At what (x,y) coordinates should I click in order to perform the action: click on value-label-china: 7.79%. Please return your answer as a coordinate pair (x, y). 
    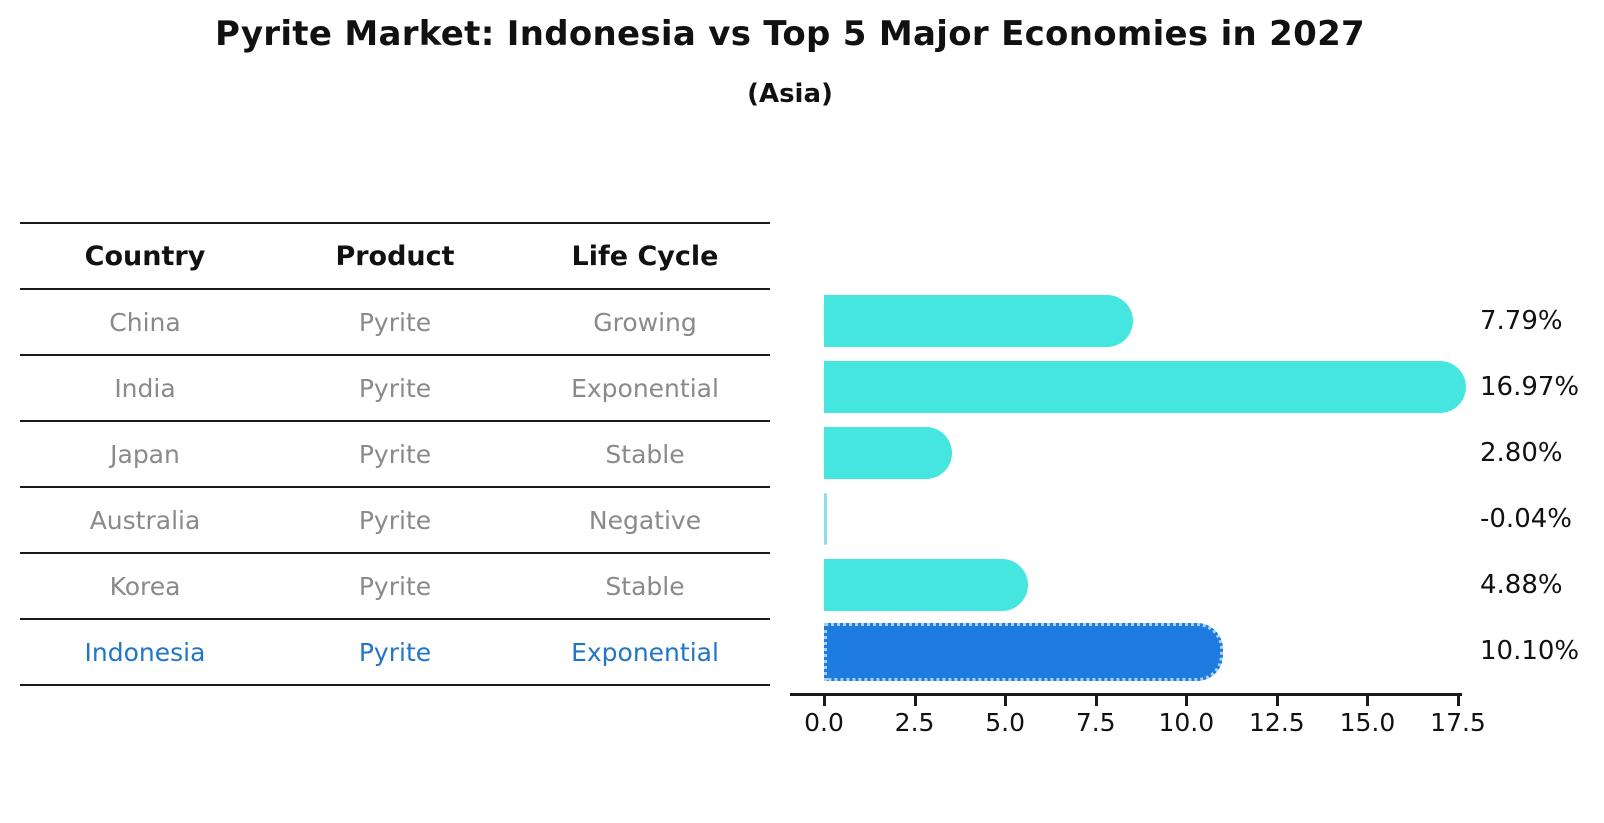
    Looking at the image, I should click on (1521, 321).